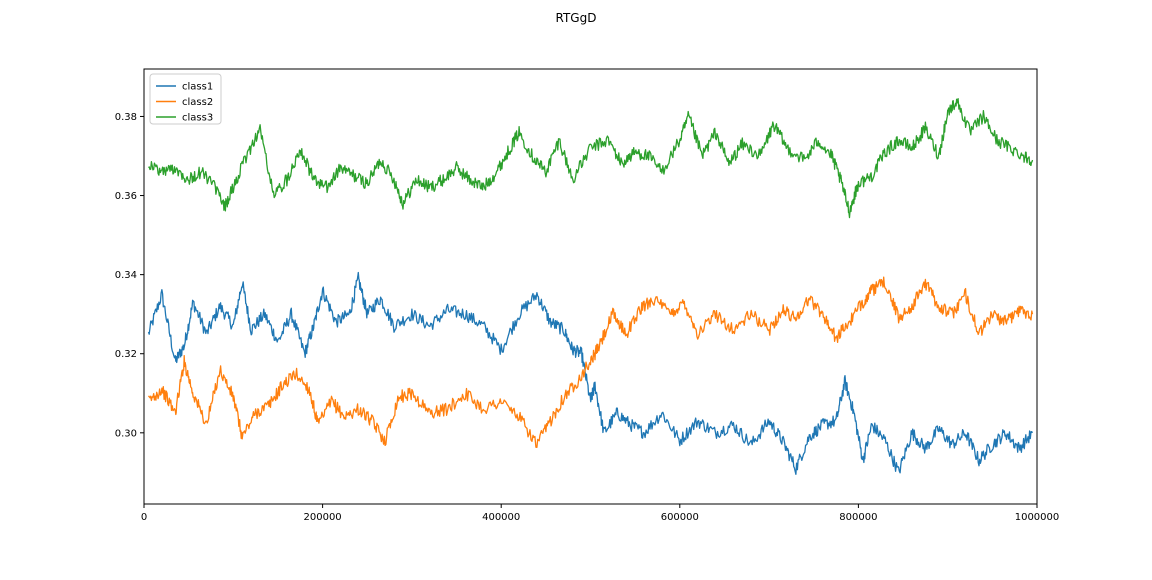 This screenshot has height=580, width=1152. I want to click on x-tick-label: 800000, so click(858, 517).